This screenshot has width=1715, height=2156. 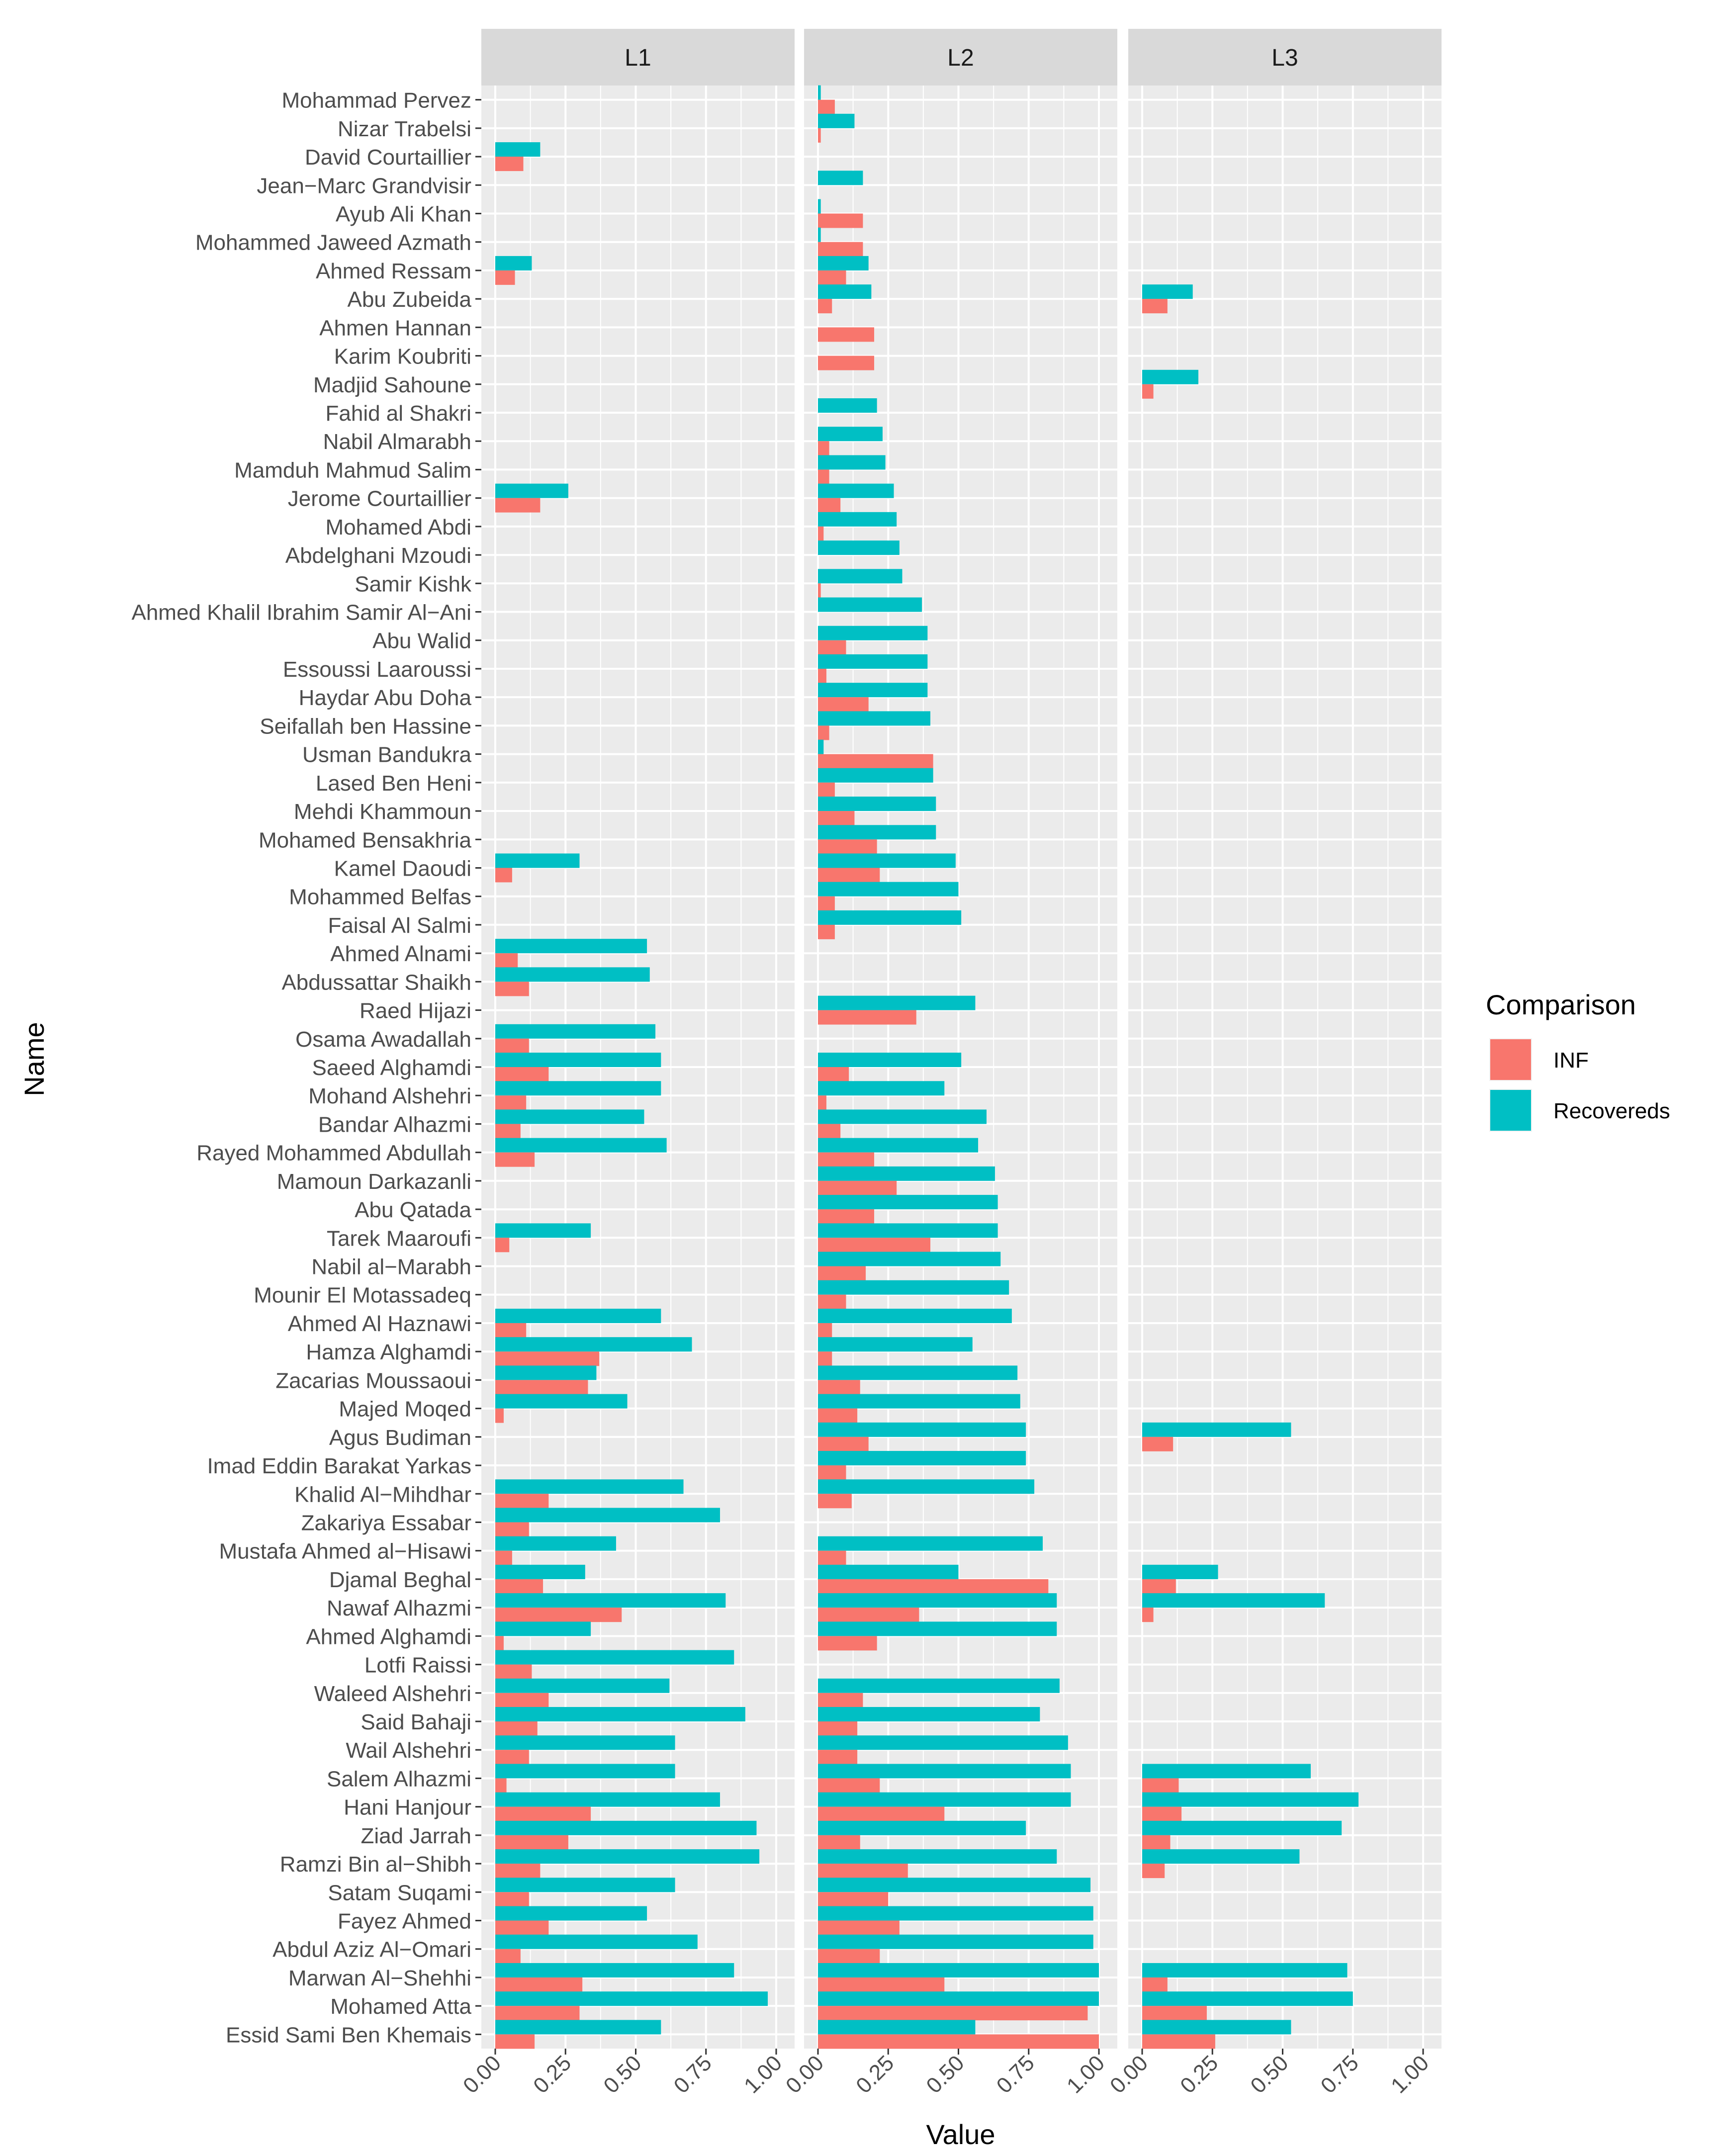 What do you see at coordinates (1561, 1004) in the screenshot?
I see `legend-title: Comparison` at bounding box center [1561, 1004].